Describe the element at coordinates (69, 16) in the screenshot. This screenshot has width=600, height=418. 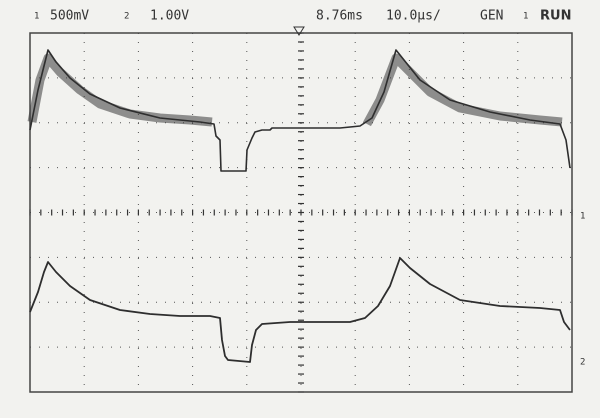
I see `ch1-scale: 500mV` at that location.